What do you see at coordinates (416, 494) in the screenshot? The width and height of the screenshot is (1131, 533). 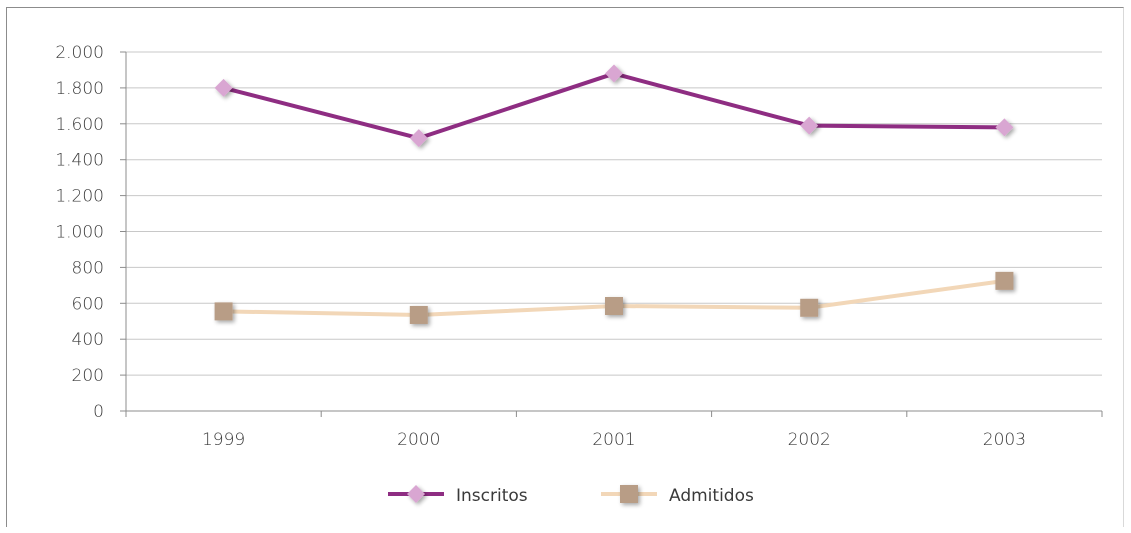 I see `legend-marker-inscritos` at bounding box center [416, 494].